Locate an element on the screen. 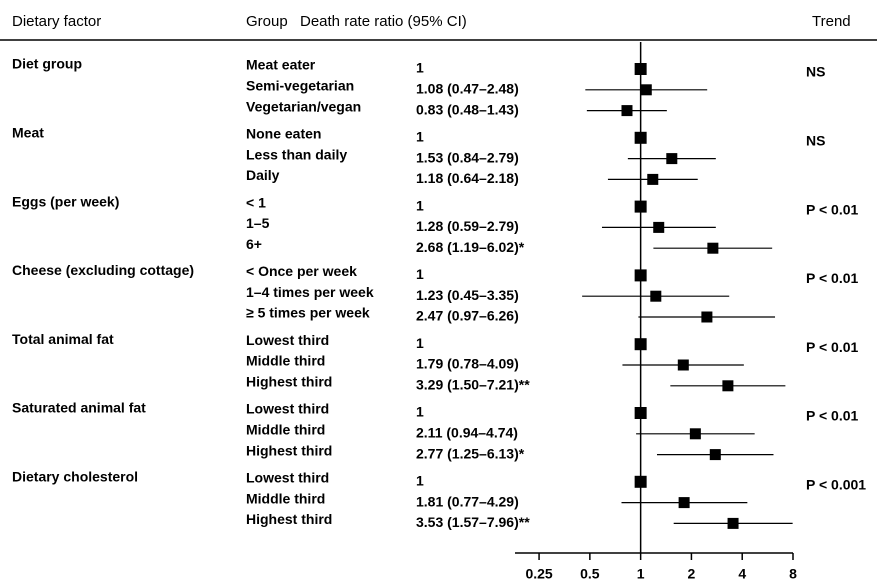  ratio-label: 1.18 (0.64–2.18) is located at coordinates (467, 178).